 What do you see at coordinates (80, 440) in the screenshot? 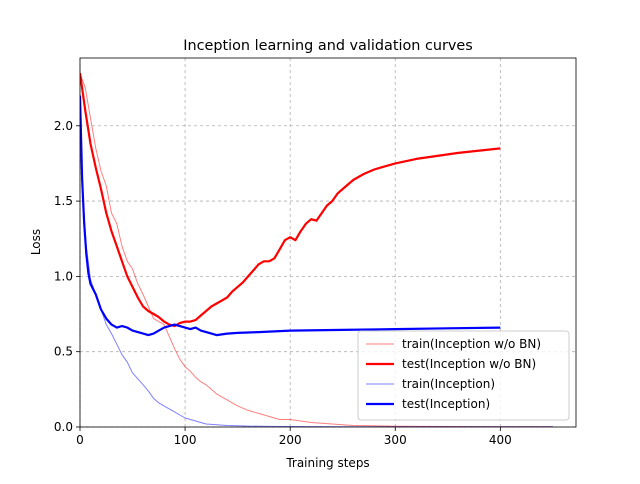
I see `x-tick-label: 0` at bounding box center [80, 440].